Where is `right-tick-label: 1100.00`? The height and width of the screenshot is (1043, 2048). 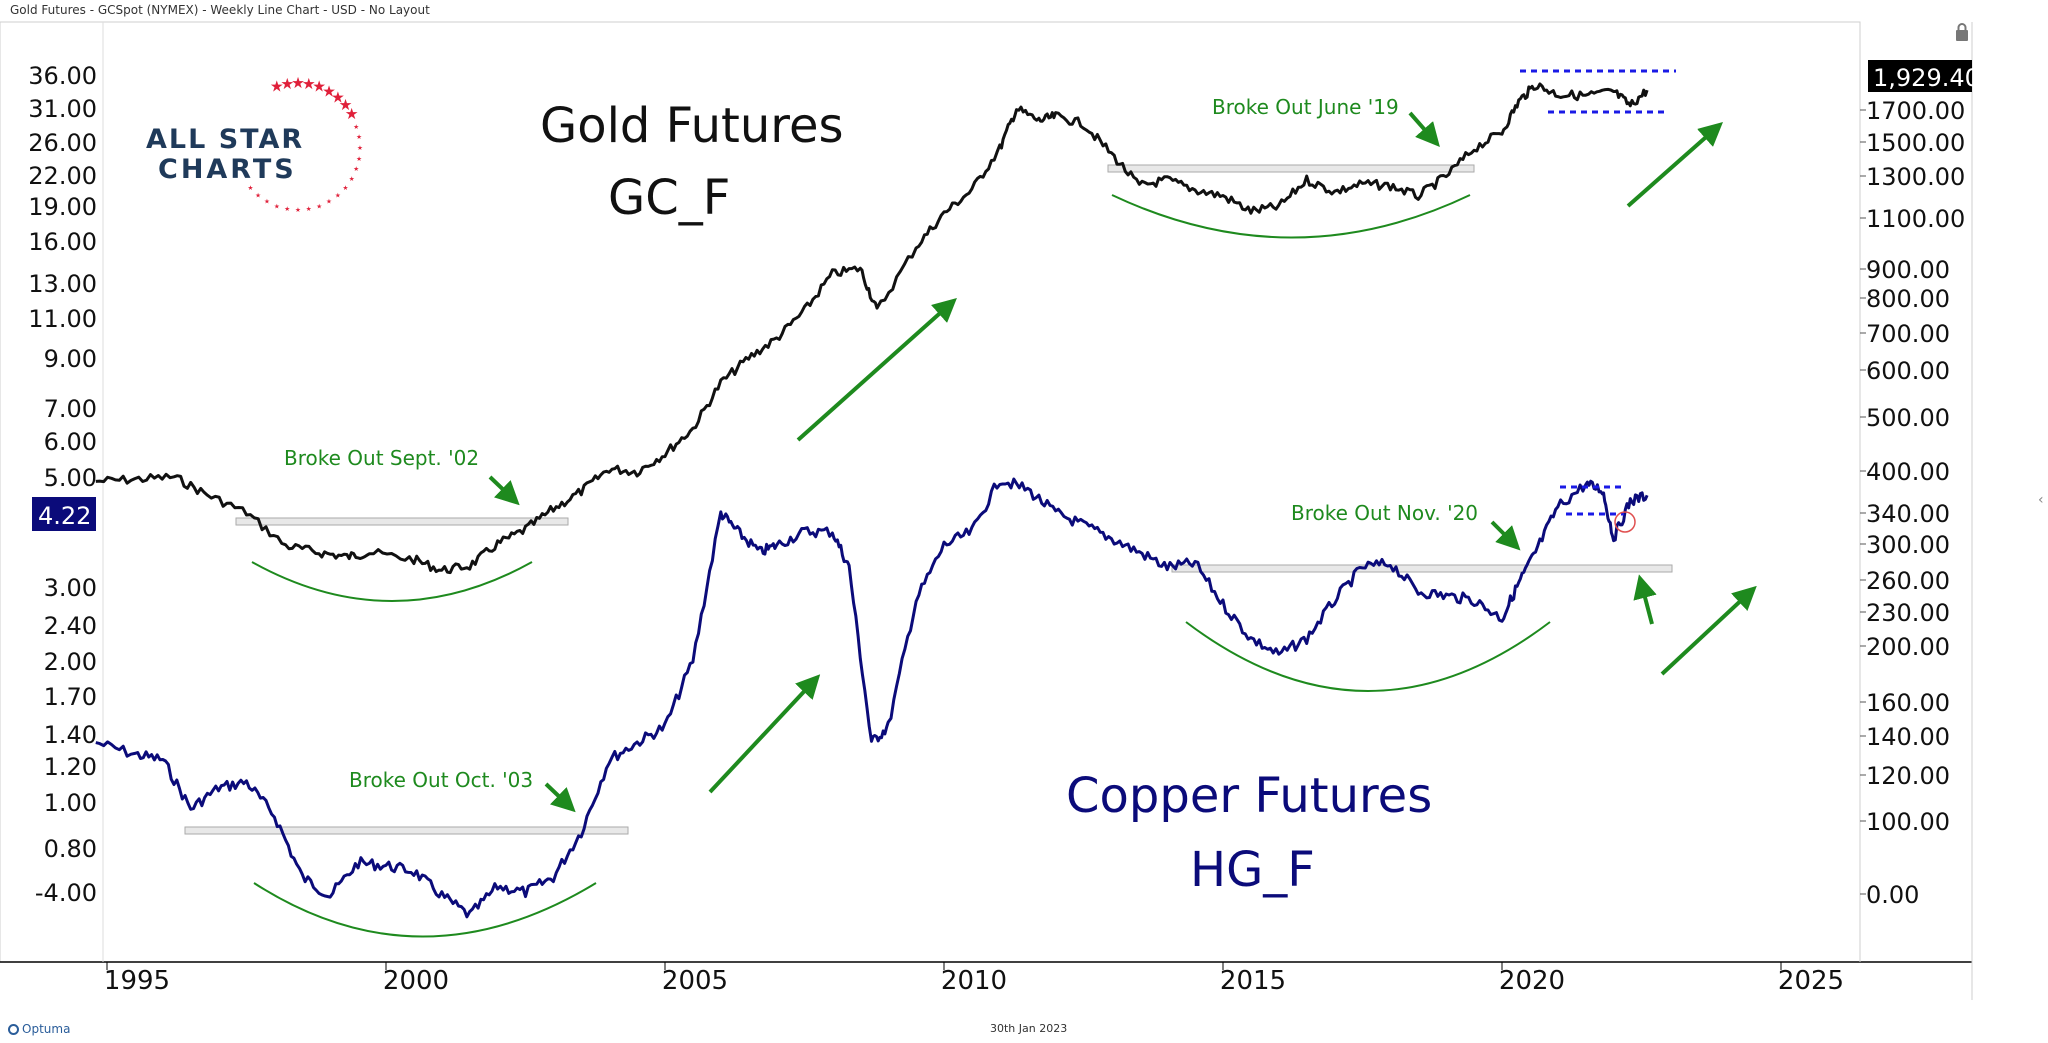 right-tick-label: 1100.00 is located at coordinates (1915, 219).